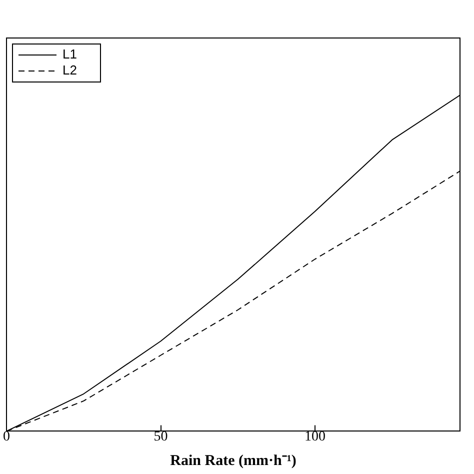 Image resolution: width=474 pixels, height=474 pixels. What do you see at coordinates (233, 460) in the screenshot?
I see `x-axis-title: Rain Rate (mm·h⁻¹)` at bounding box center [233, 460].